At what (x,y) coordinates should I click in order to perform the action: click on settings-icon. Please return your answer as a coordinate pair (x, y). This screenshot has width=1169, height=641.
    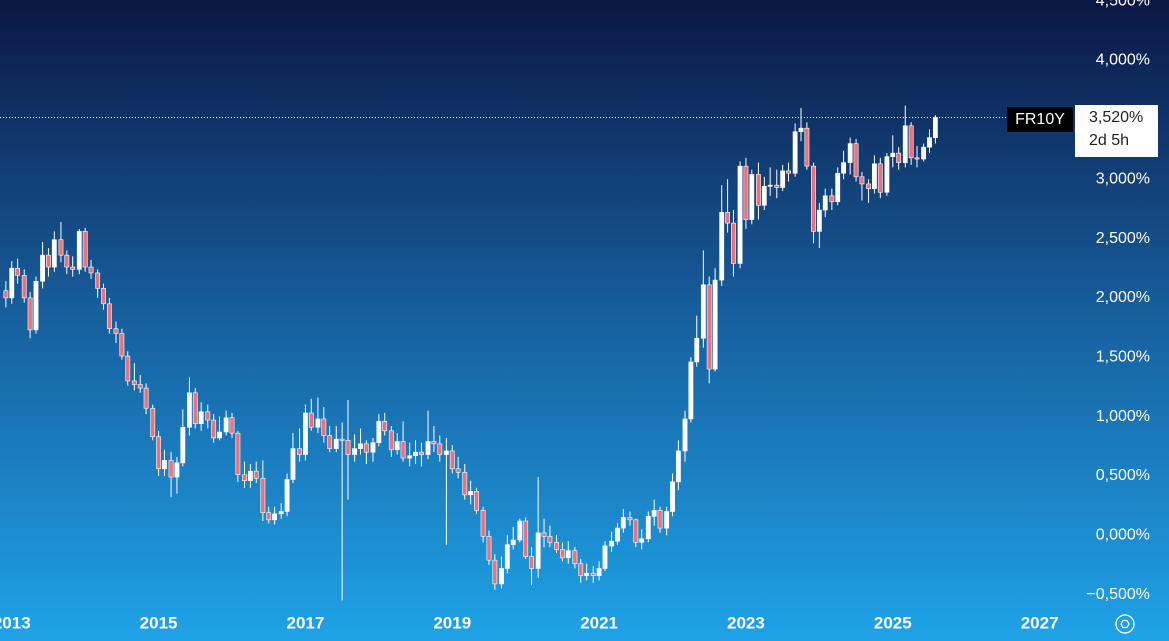
    Looking at the image, I should click on (1125, 624).